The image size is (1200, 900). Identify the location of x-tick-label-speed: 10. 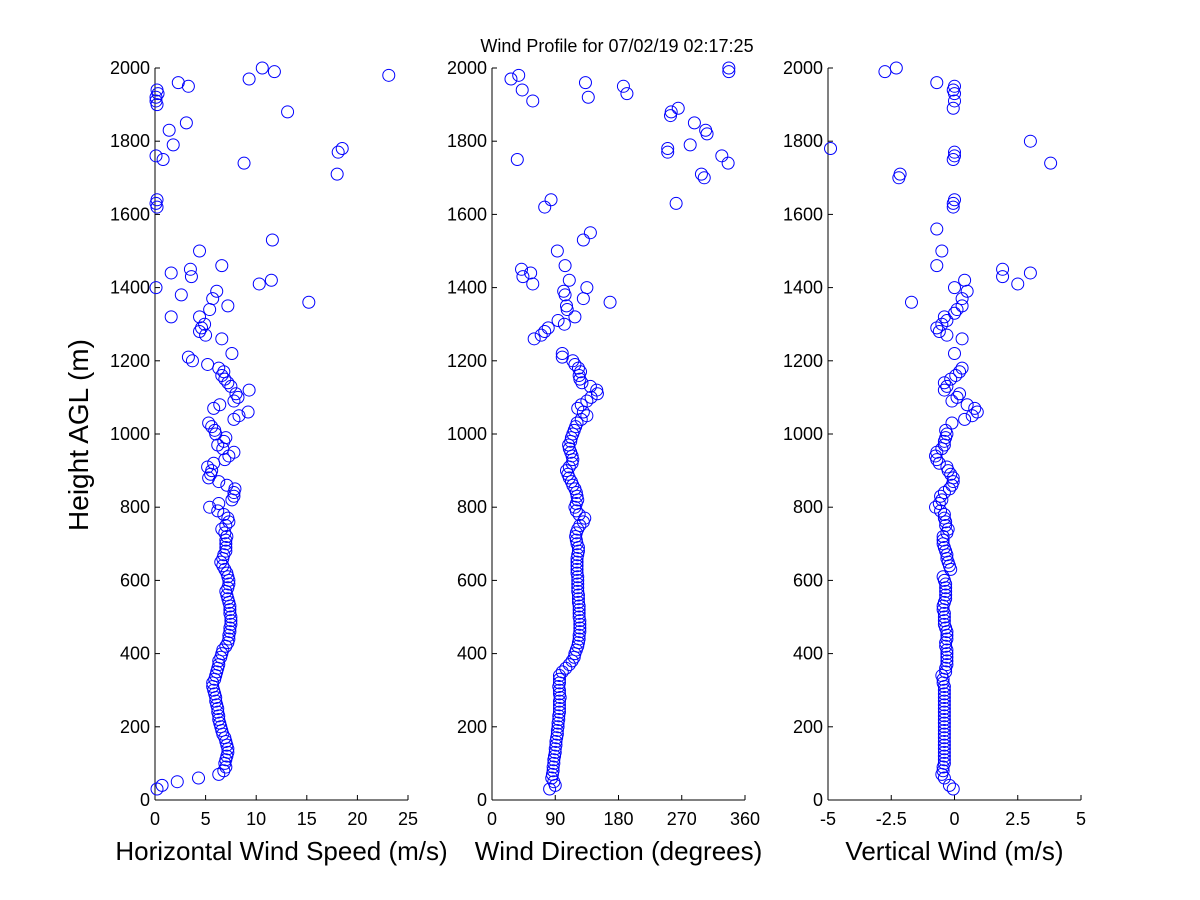
(256, 819).